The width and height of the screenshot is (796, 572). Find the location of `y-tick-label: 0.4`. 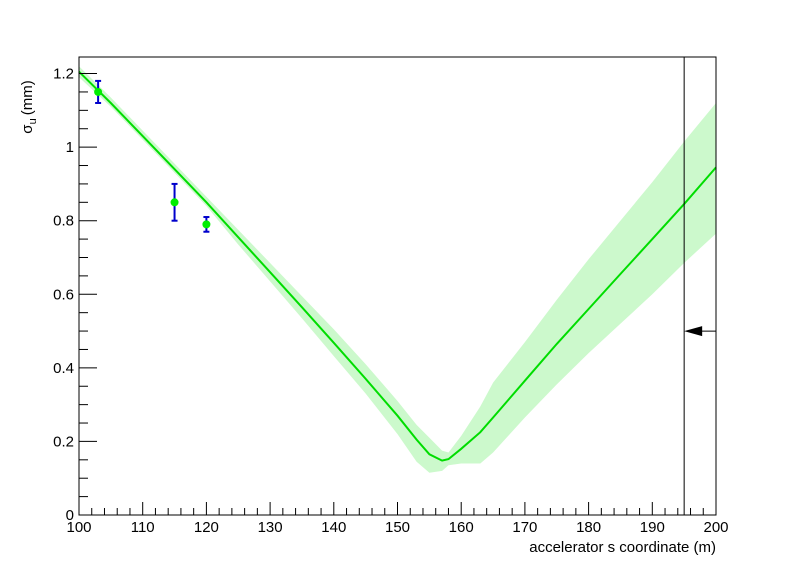

y-tick-label: 0.4 is located at coordinates (63, 368).